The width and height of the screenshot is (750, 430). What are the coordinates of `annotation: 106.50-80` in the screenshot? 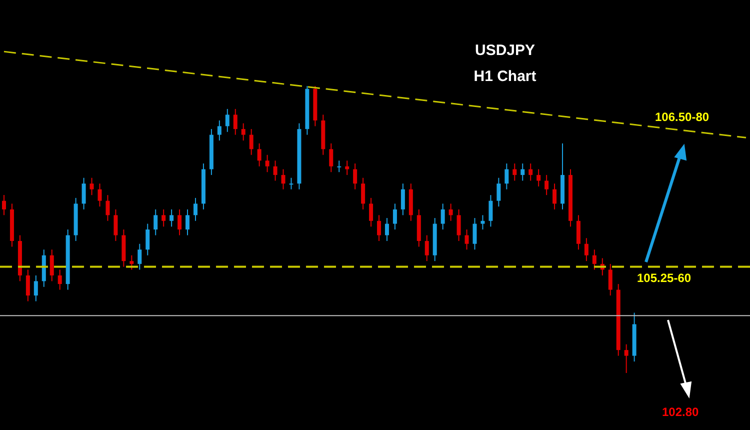 It's located at (682, 117).